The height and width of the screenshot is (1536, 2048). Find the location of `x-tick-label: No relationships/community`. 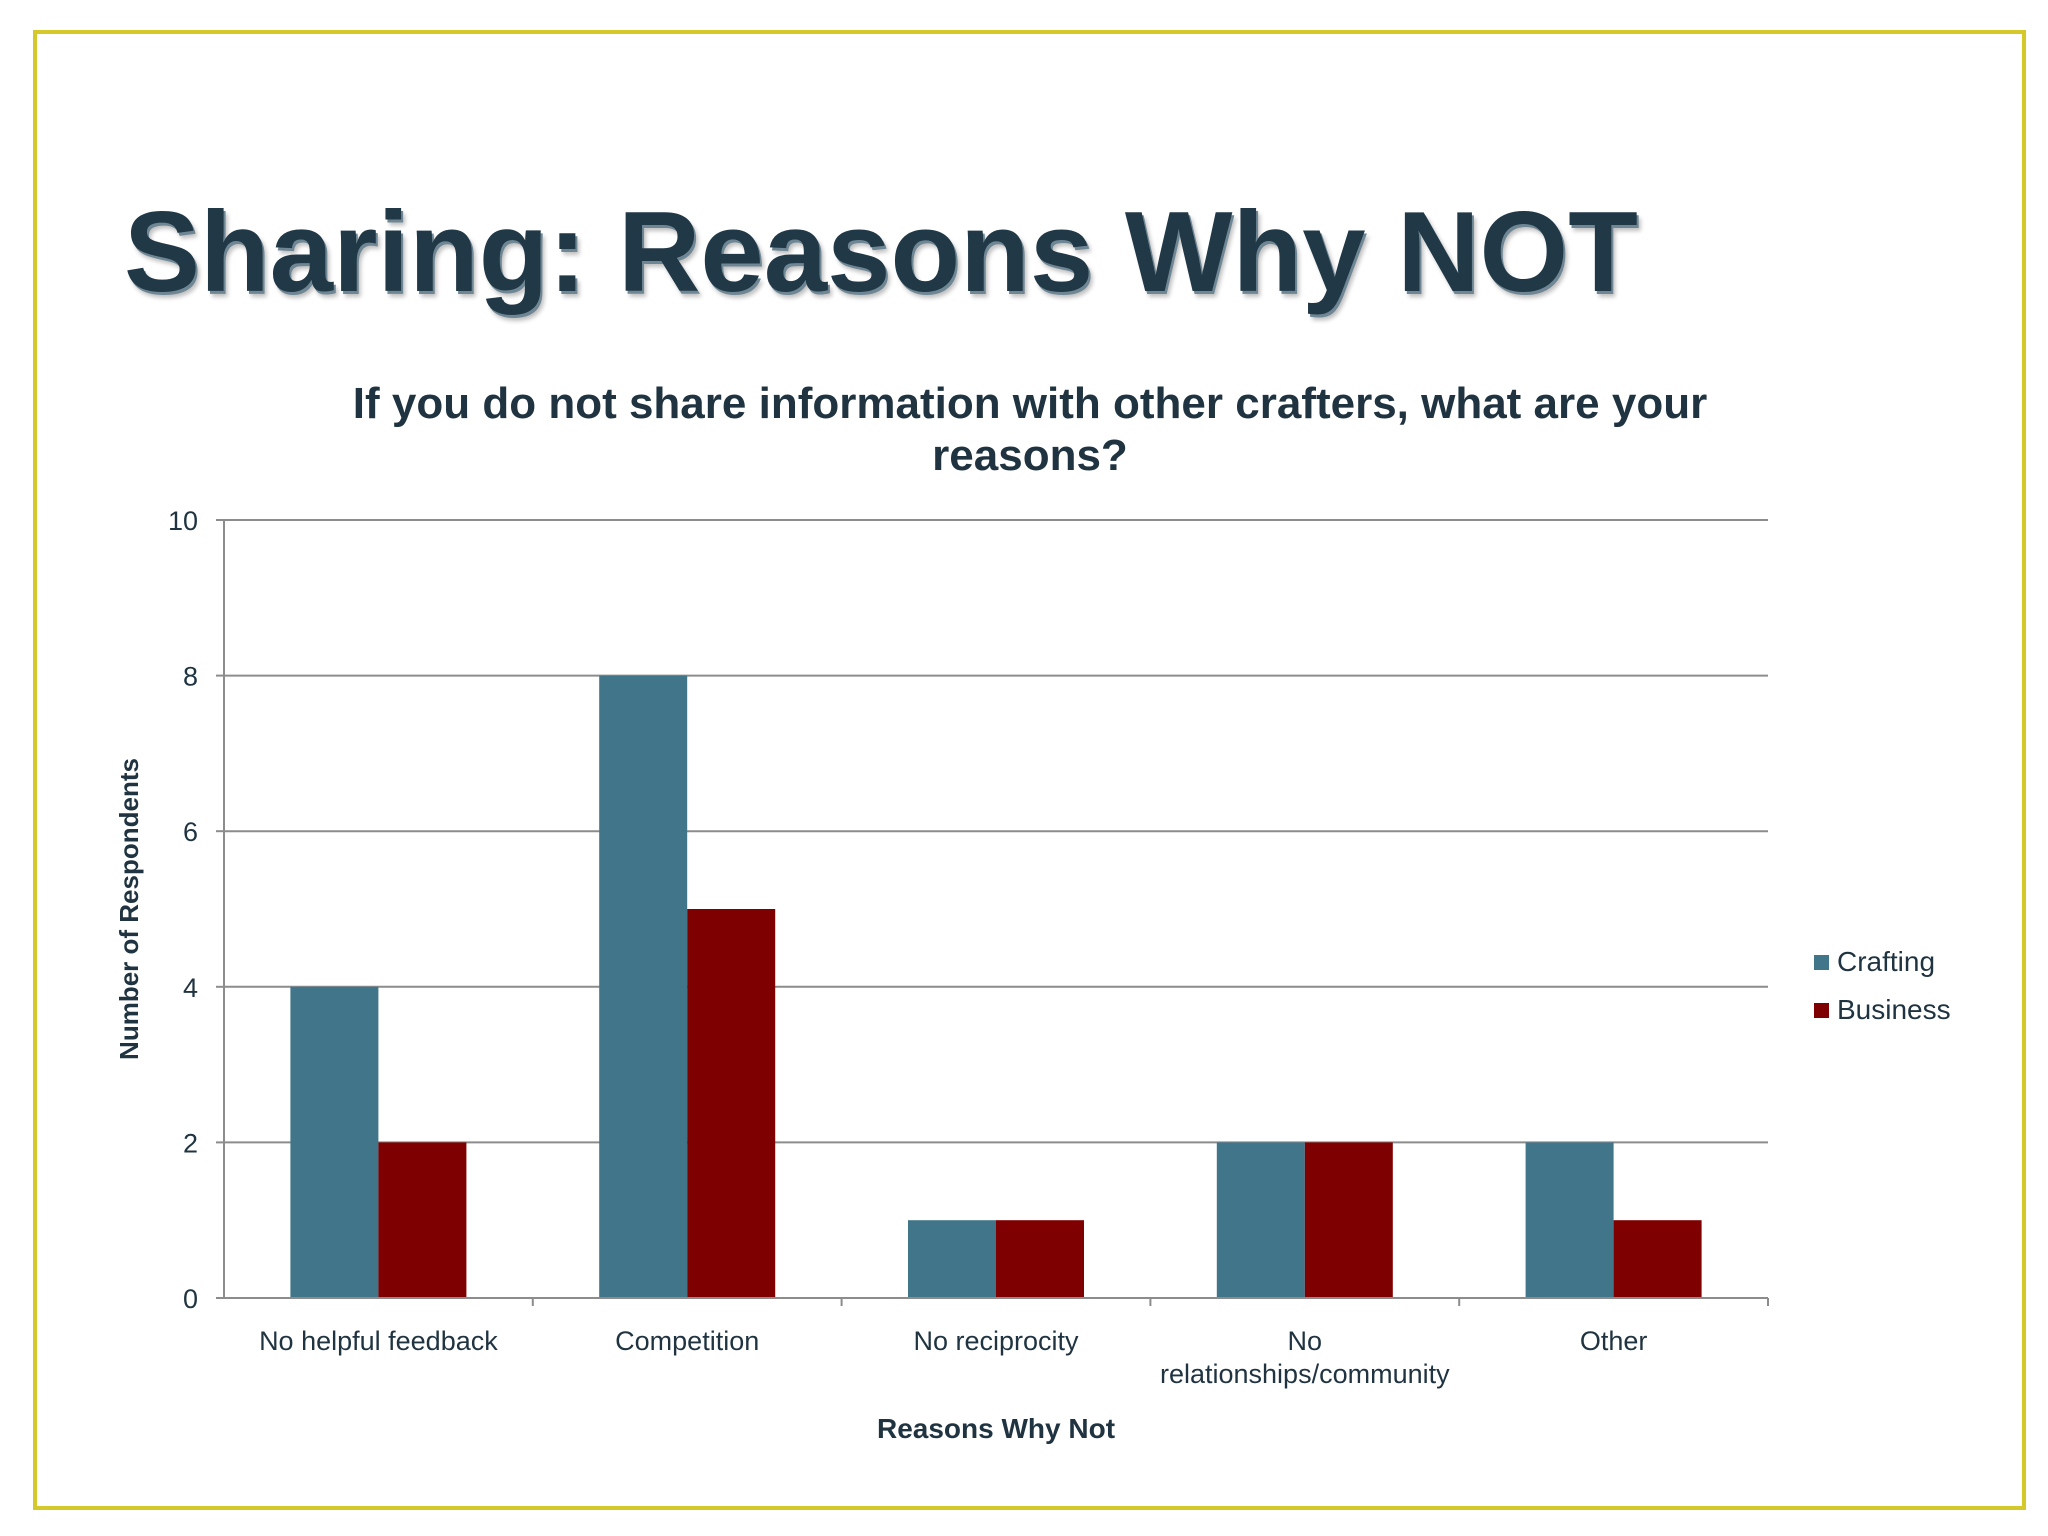

x-tick-label: No relationships/community is located at coordinates (1305, 1357).